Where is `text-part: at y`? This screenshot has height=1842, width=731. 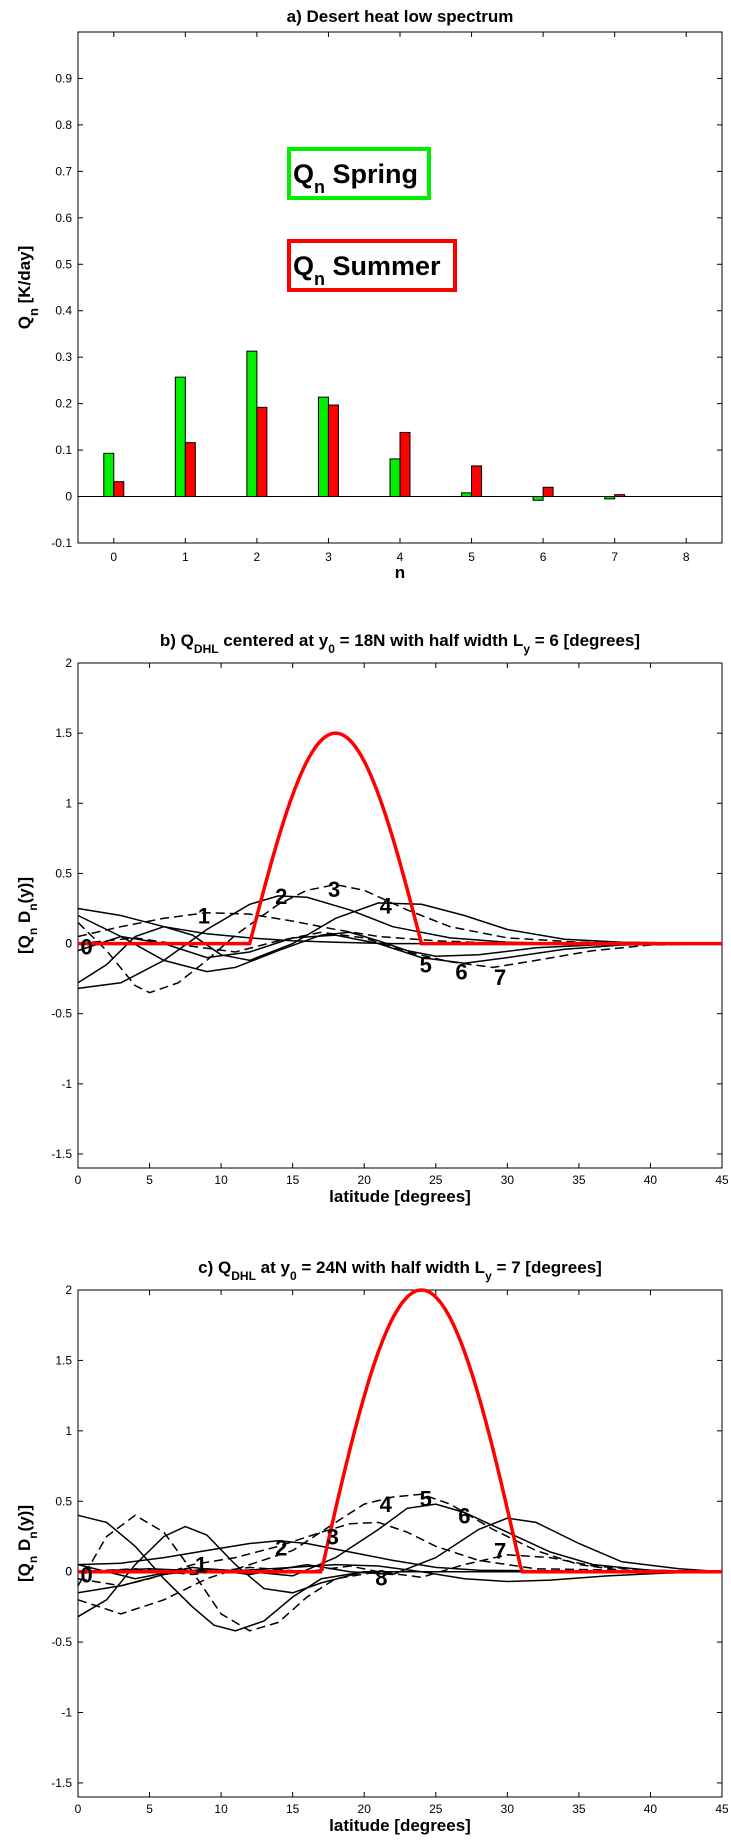 text-part: at y is located at coordinates (273, 1267).